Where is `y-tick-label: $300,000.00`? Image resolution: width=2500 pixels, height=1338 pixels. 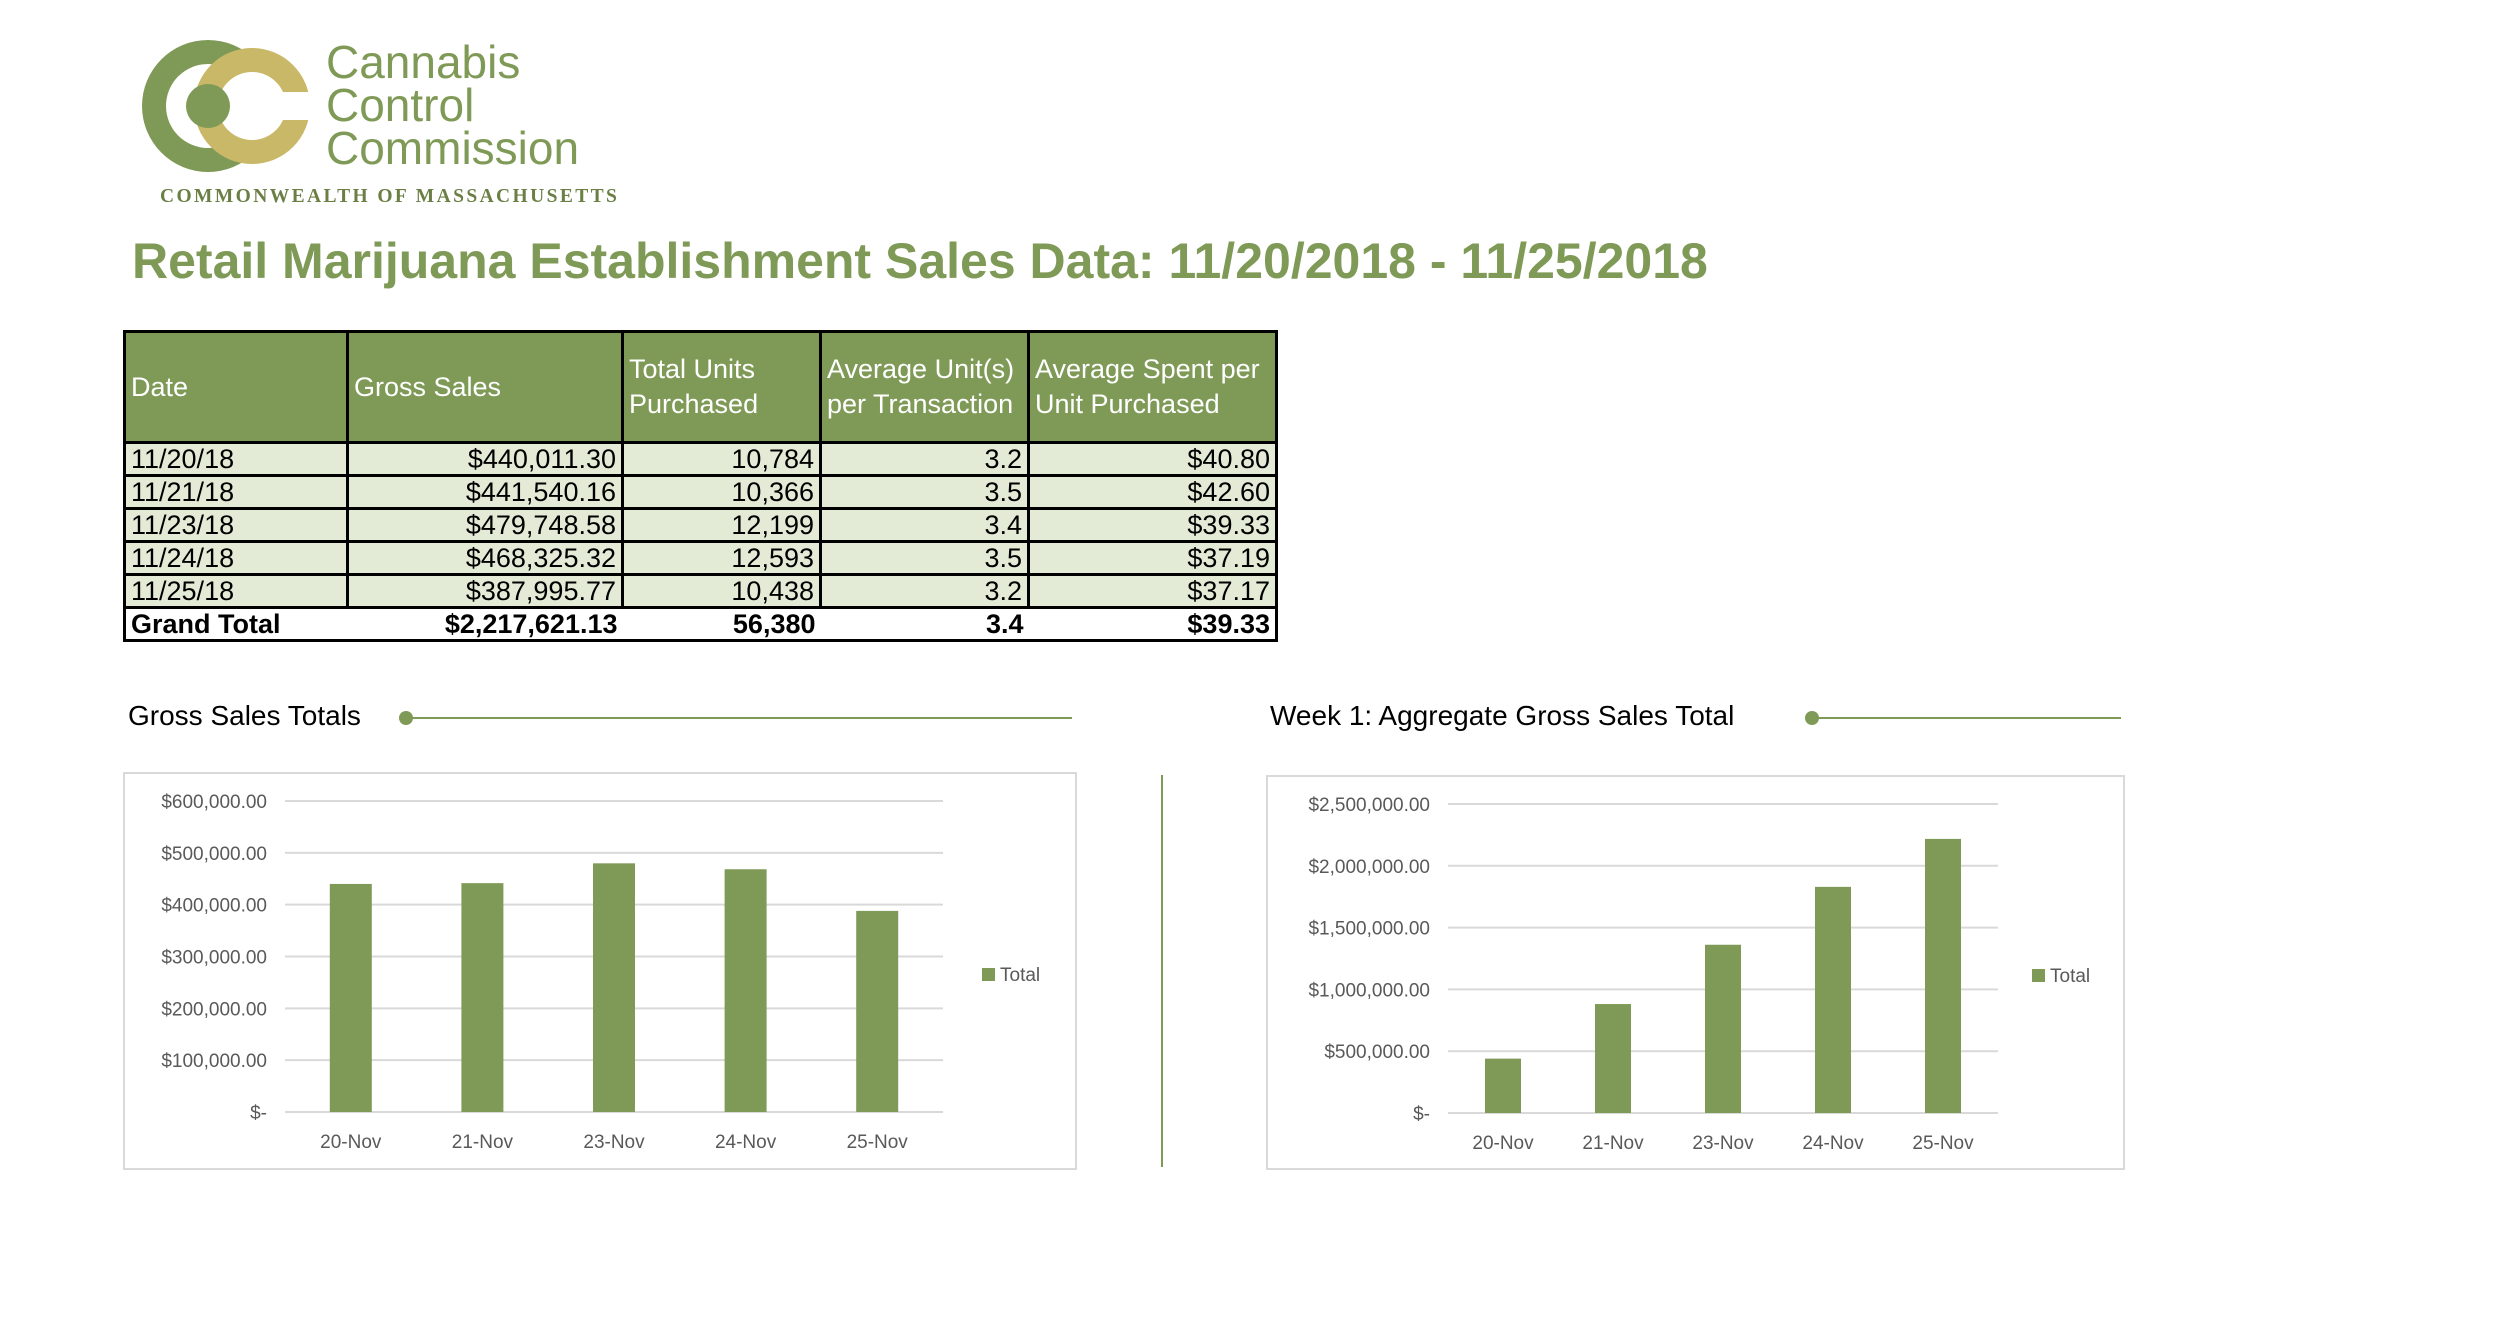 y-tick-label: $300,000.00 is located at coordinates (214, 958).